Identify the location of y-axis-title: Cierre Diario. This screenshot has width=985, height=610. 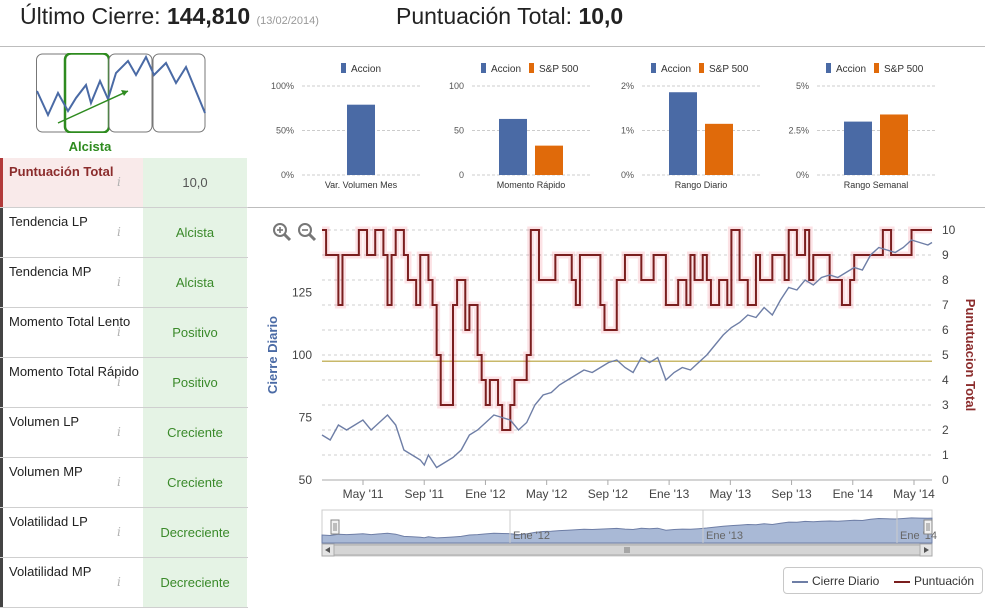
(272, 355).